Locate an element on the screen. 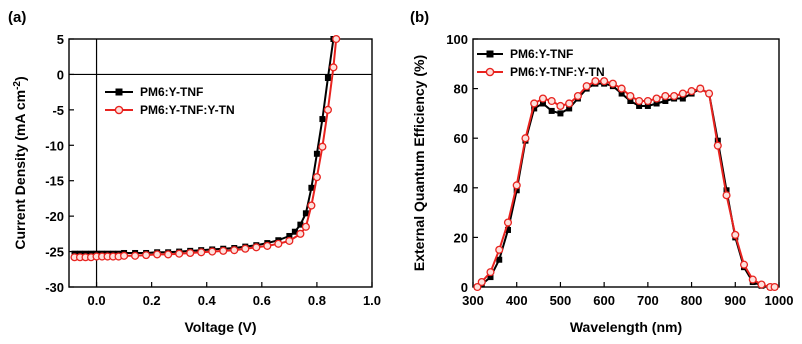  x-tick-label: 0.6 is located at coordinates (262, 300).